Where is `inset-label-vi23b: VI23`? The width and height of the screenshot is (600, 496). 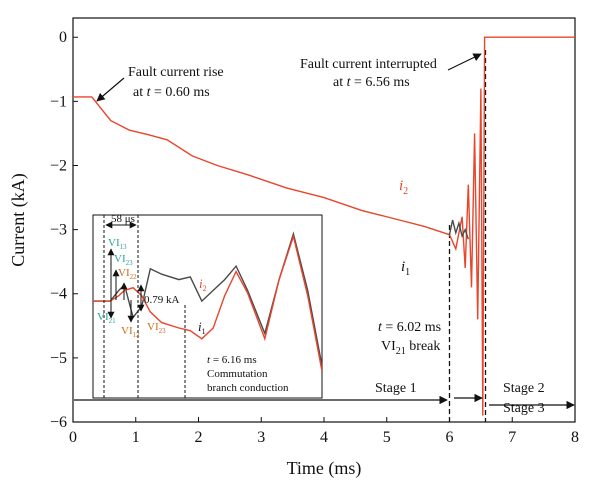 inset-label-vi23b: VI23 is located at coordinates (156, 328).